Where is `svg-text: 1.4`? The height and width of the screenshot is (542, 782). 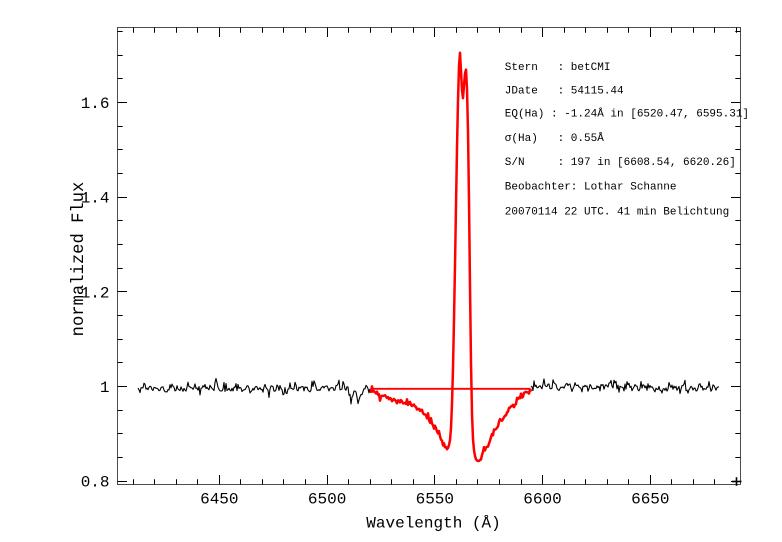
svg-text: 1.4 is located at coordinates (95, 199).